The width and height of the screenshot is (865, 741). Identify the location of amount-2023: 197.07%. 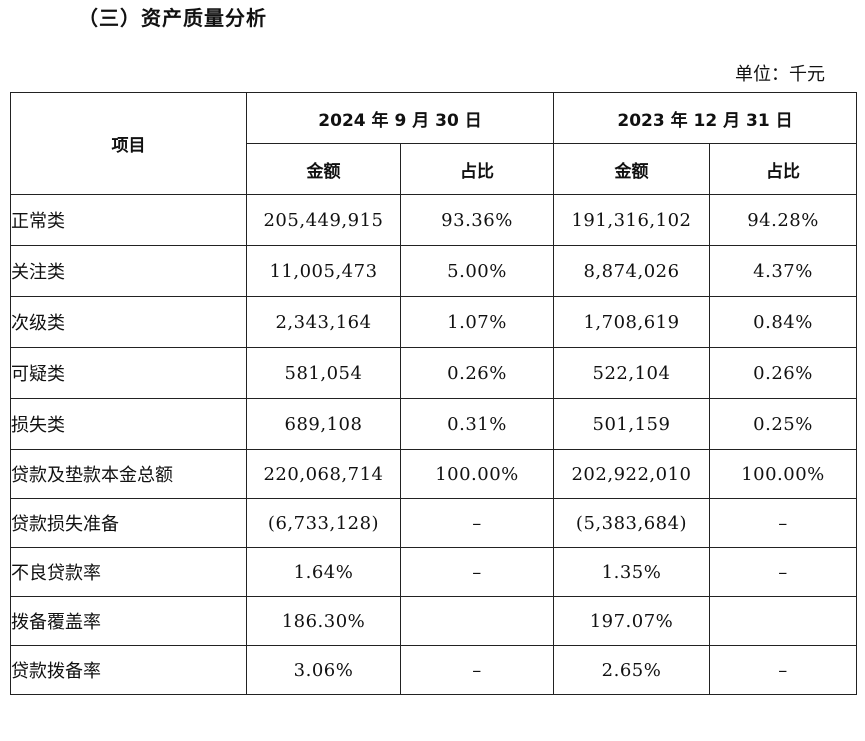
(631, 621).